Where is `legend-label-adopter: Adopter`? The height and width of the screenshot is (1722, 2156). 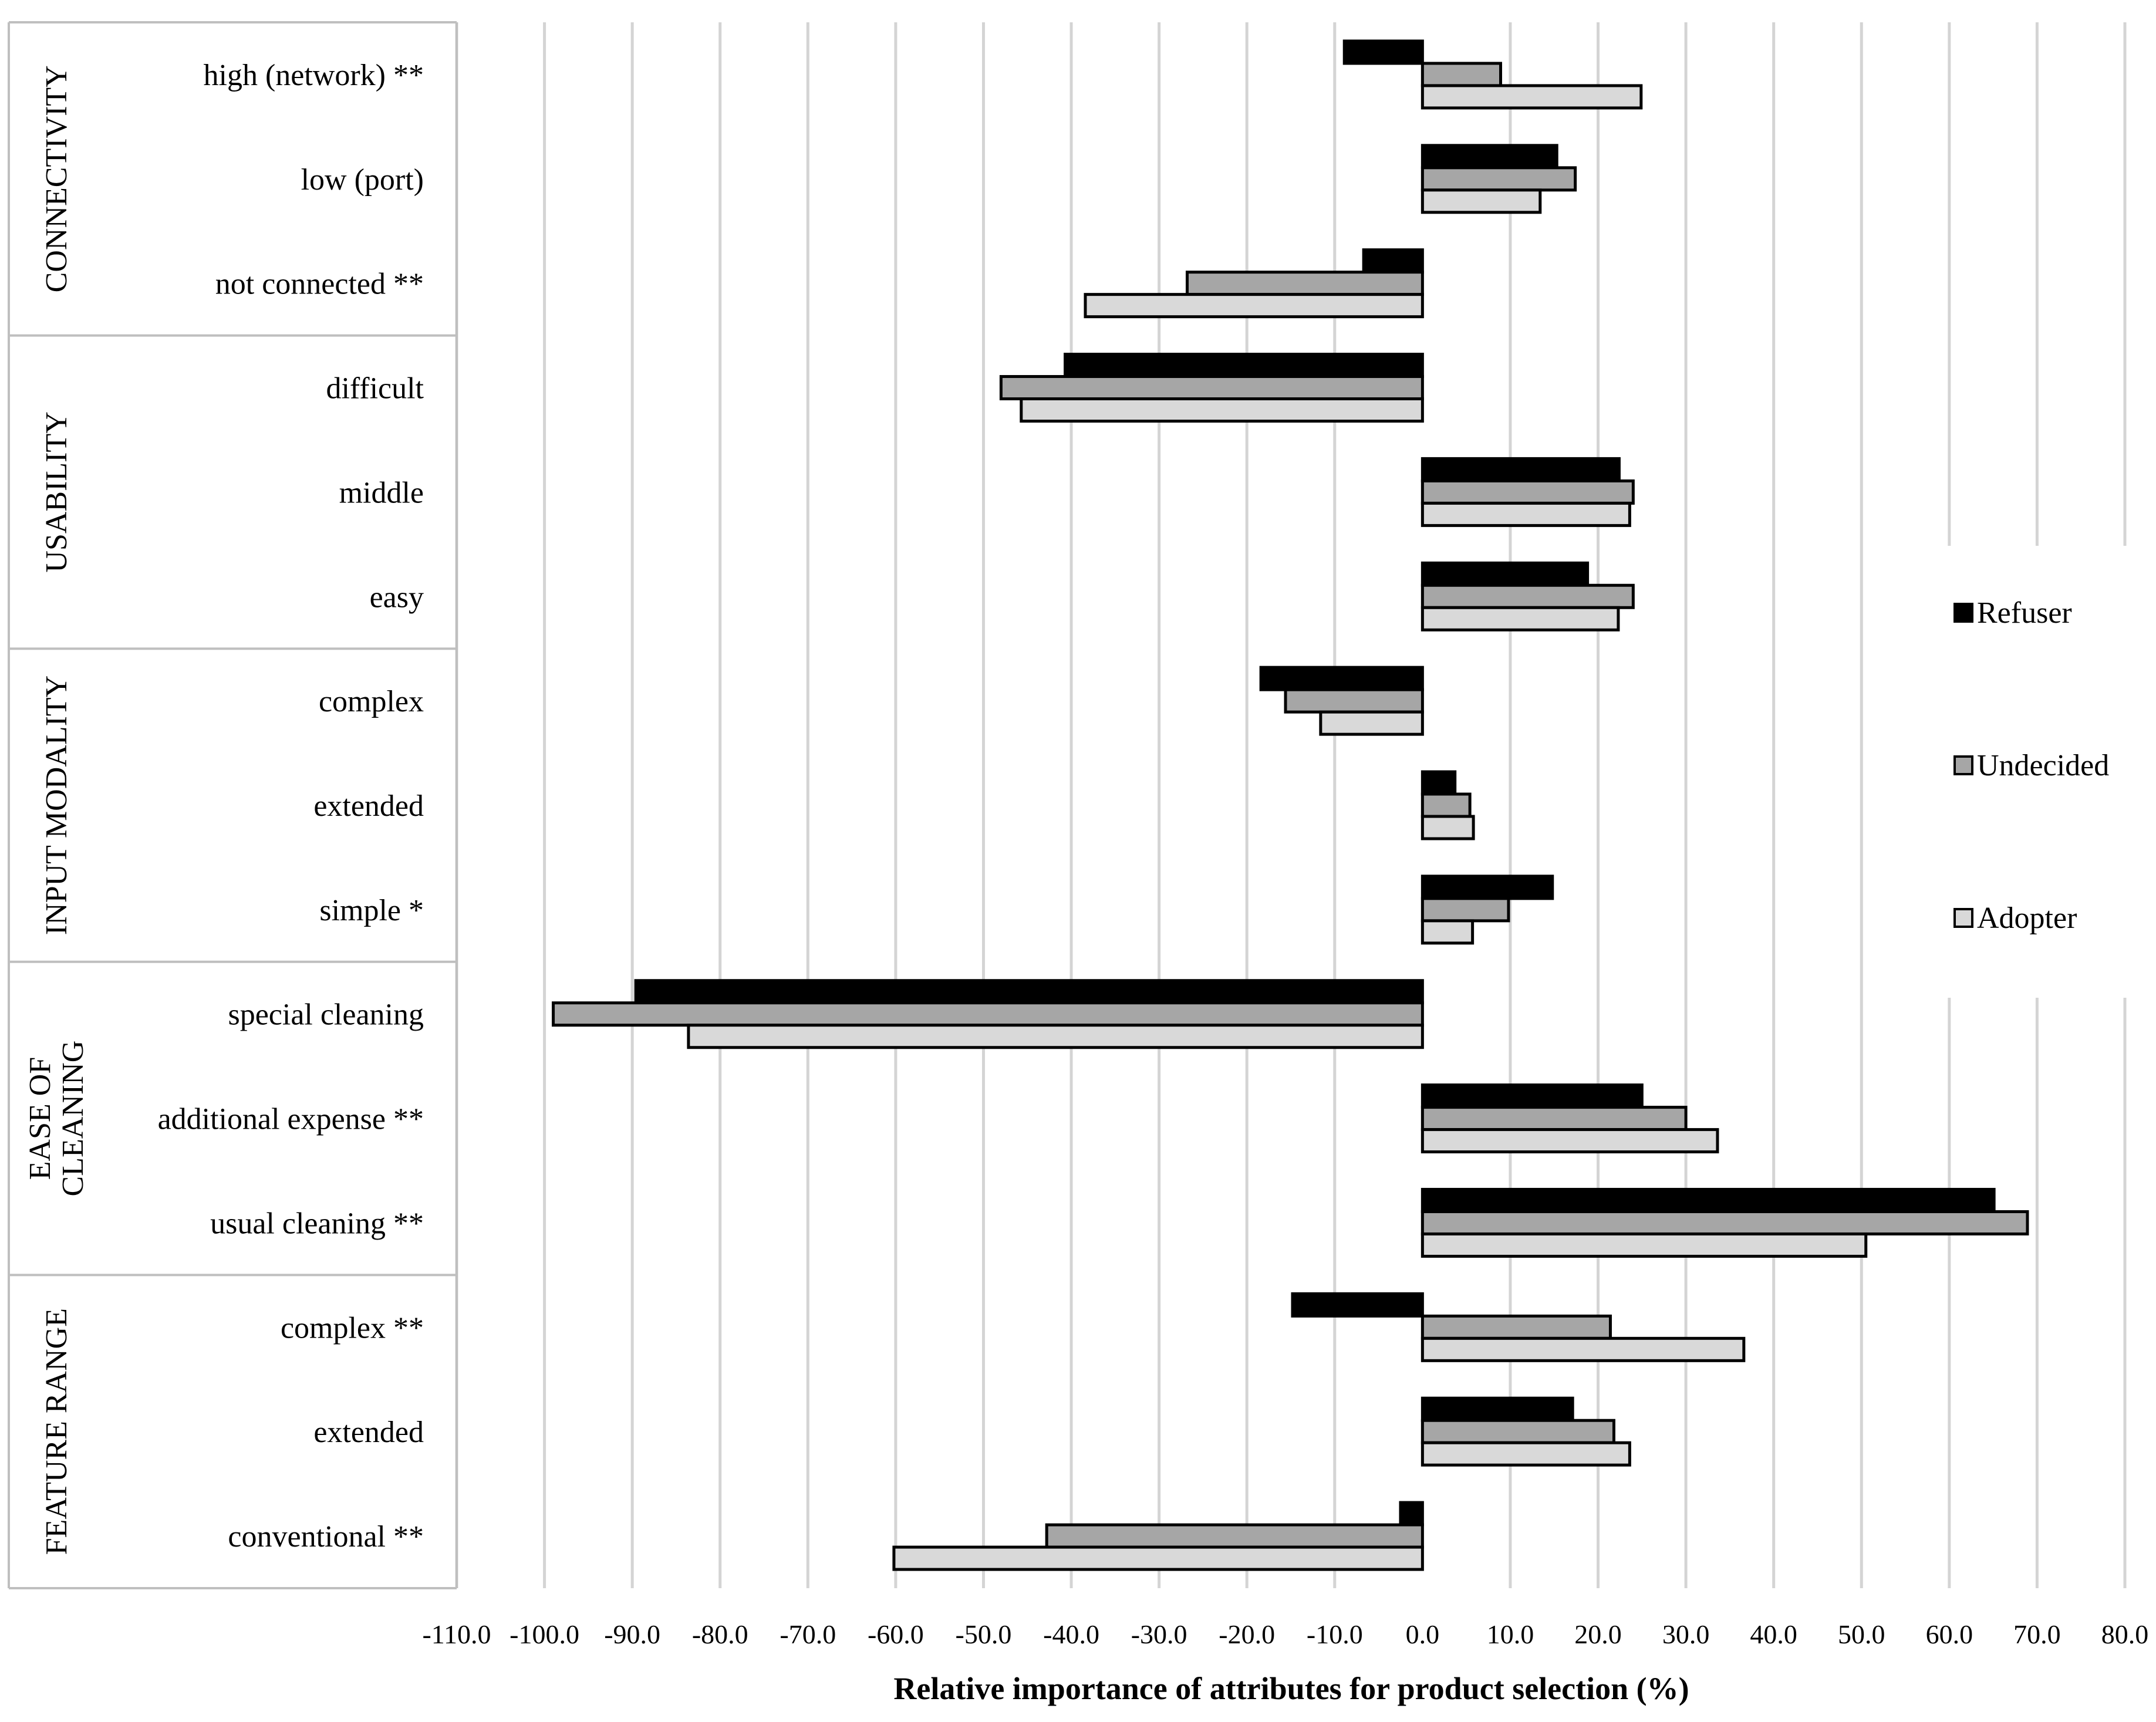
legend-label-adopter: Adopter is located at coordinates (2027, 918).